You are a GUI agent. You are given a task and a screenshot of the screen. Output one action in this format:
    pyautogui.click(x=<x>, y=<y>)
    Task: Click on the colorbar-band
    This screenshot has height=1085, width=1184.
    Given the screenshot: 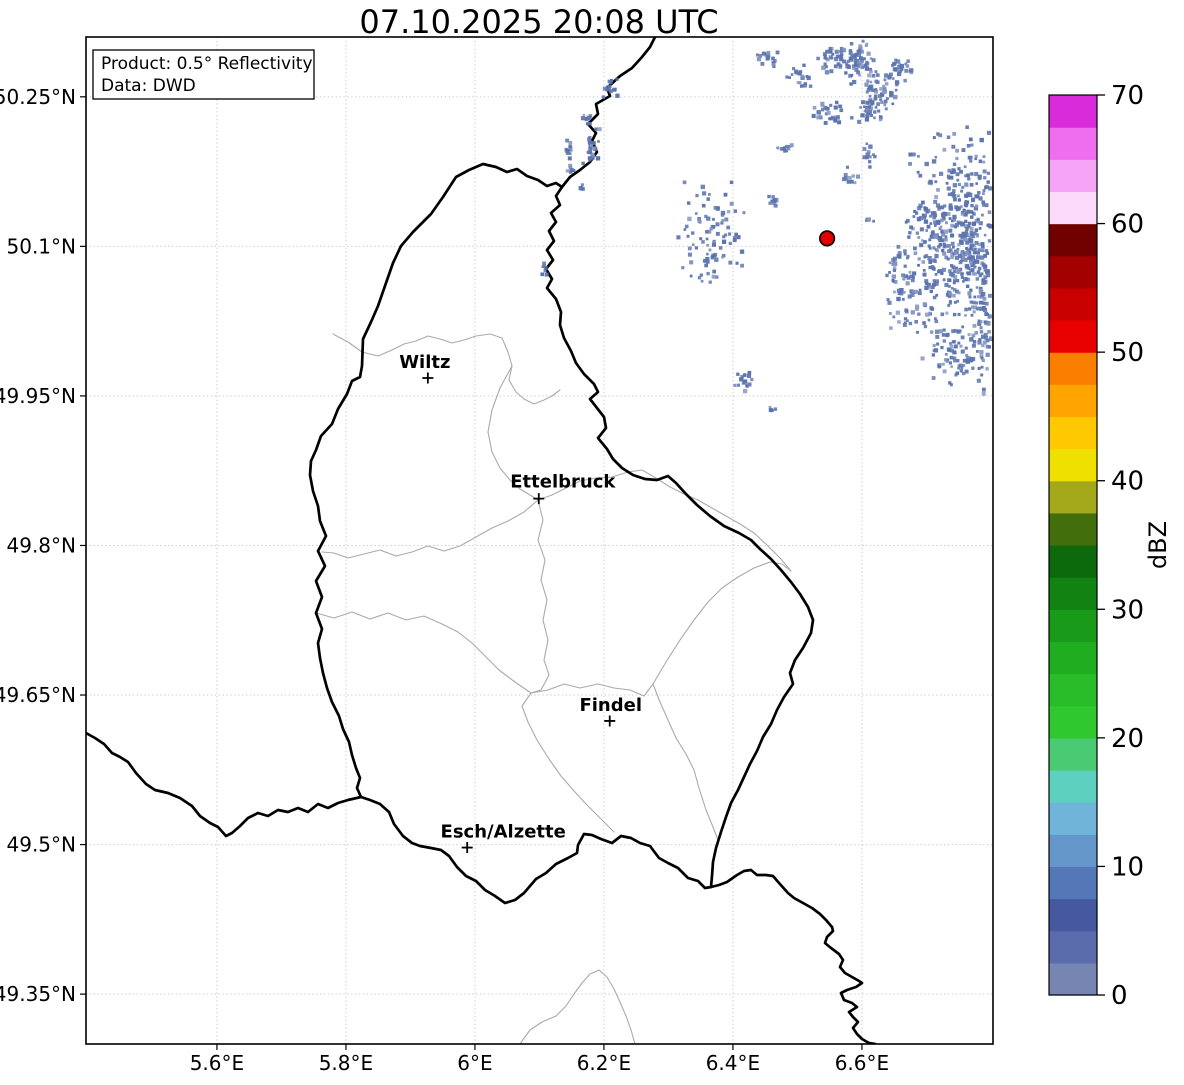 What is the action you would take?
    pyautogui.click(x=1073, y=915)
    